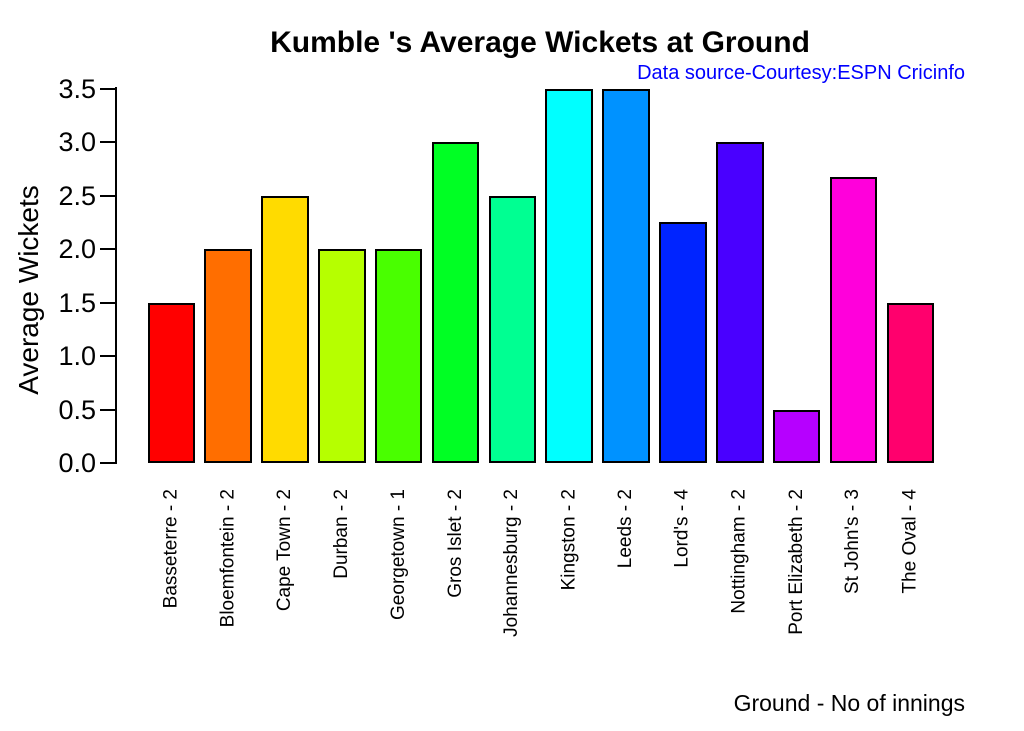 This screenshot has height=731, width=1024. Describe the element at coordinates (853, 542) in the screenshot. I see `x-tick-label-st-john-s-3: St John's - 3` at that location.